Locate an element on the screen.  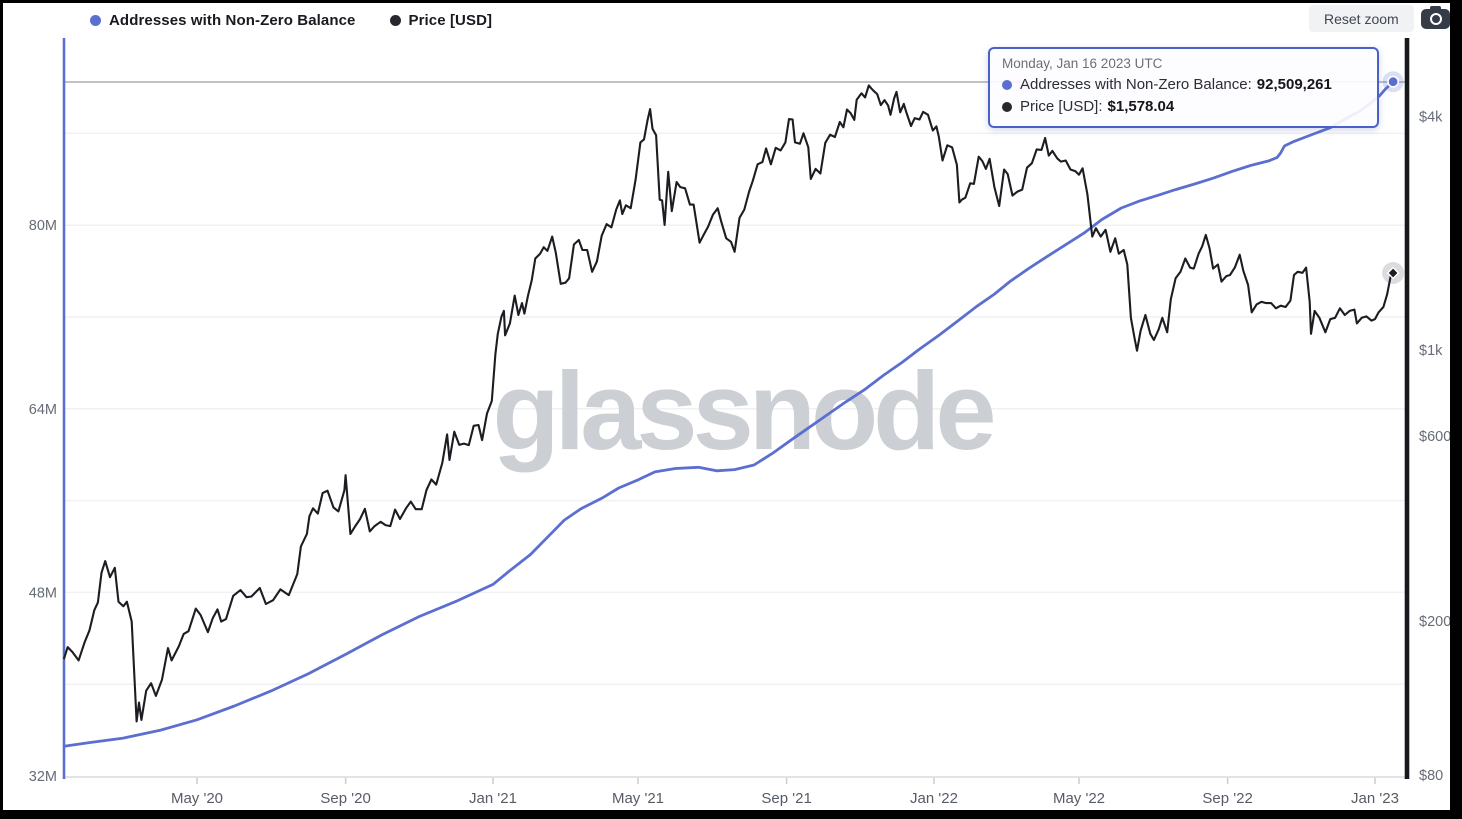
left-axis-label: 32M is located at coordinates (43, 777).